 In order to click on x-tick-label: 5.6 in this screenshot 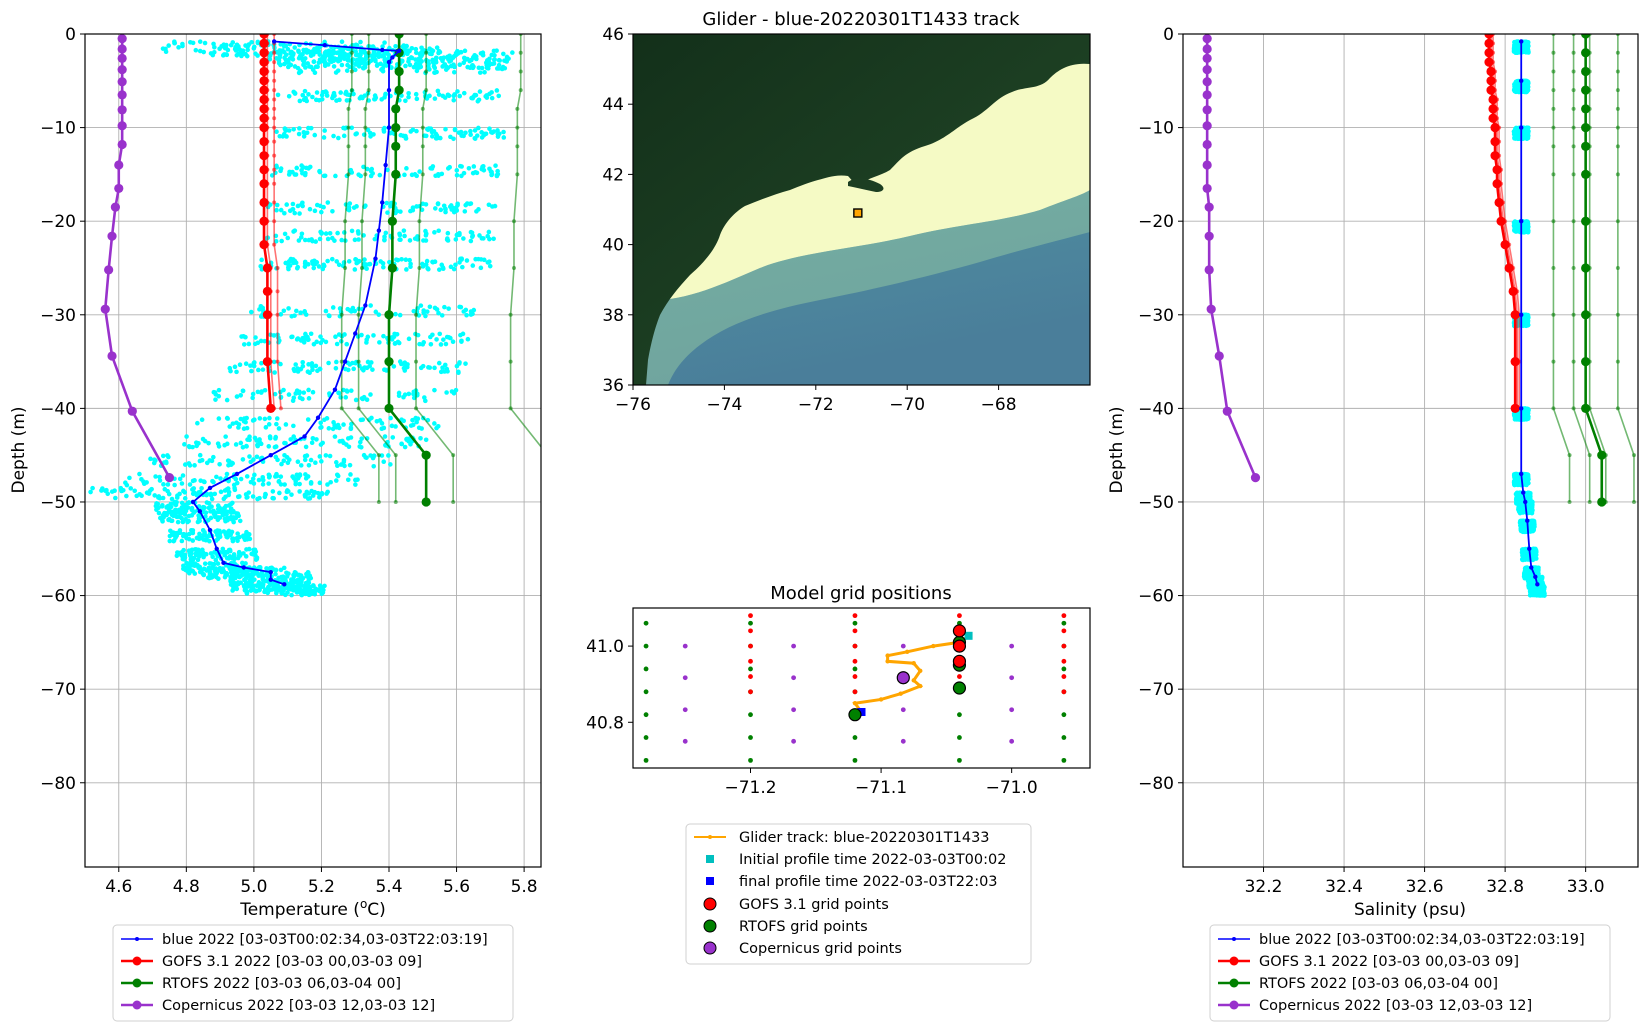, I will do `click(456, 887)`.